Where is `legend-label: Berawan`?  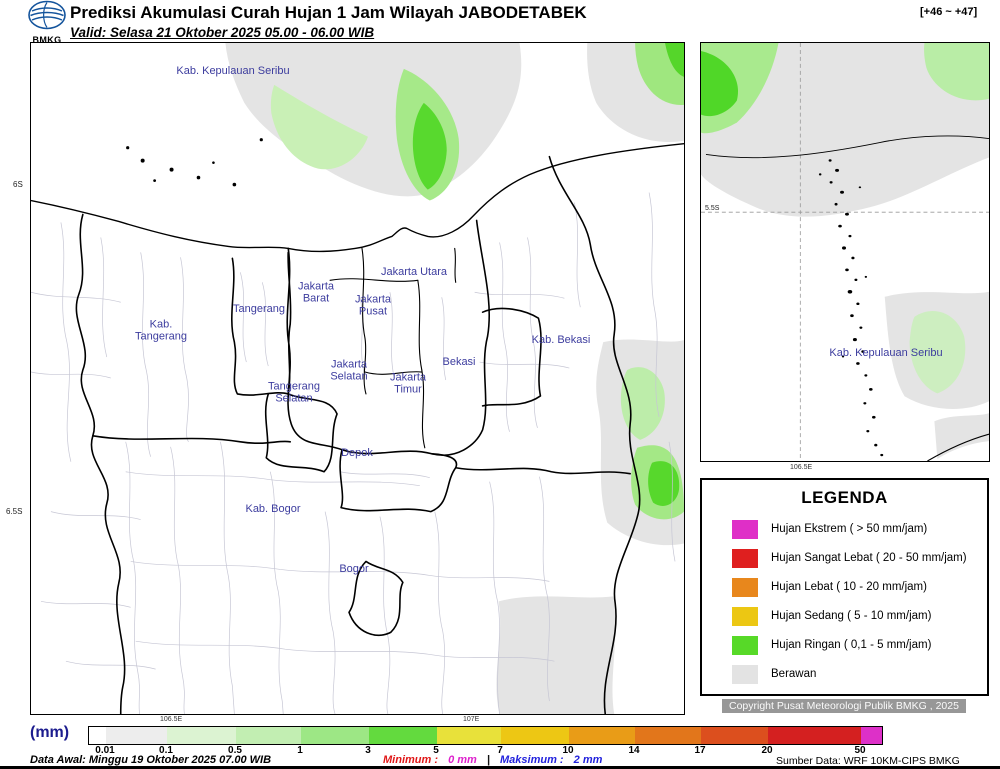
legend-label: Berawan is located at coordinates (794, 674).